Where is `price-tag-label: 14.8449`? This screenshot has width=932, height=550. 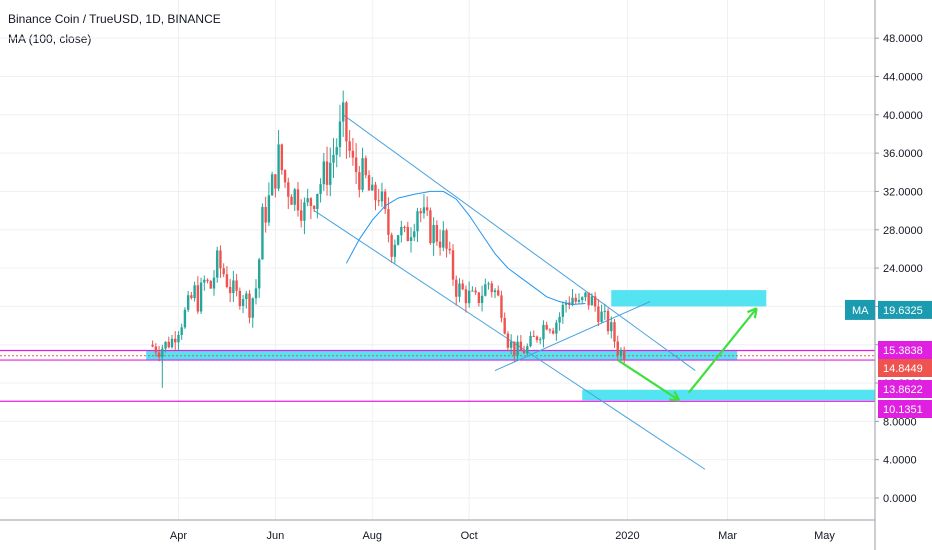
price-tag-label: 14.8449 is located at coordinates (903, 369).